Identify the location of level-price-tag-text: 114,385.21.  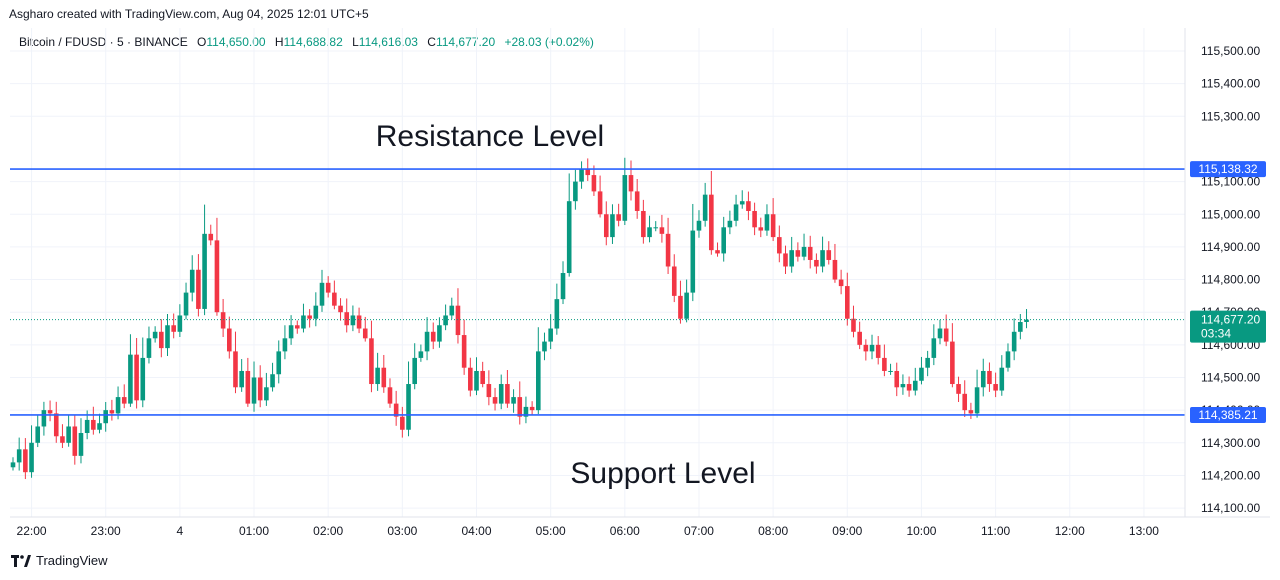
(1227, 415).